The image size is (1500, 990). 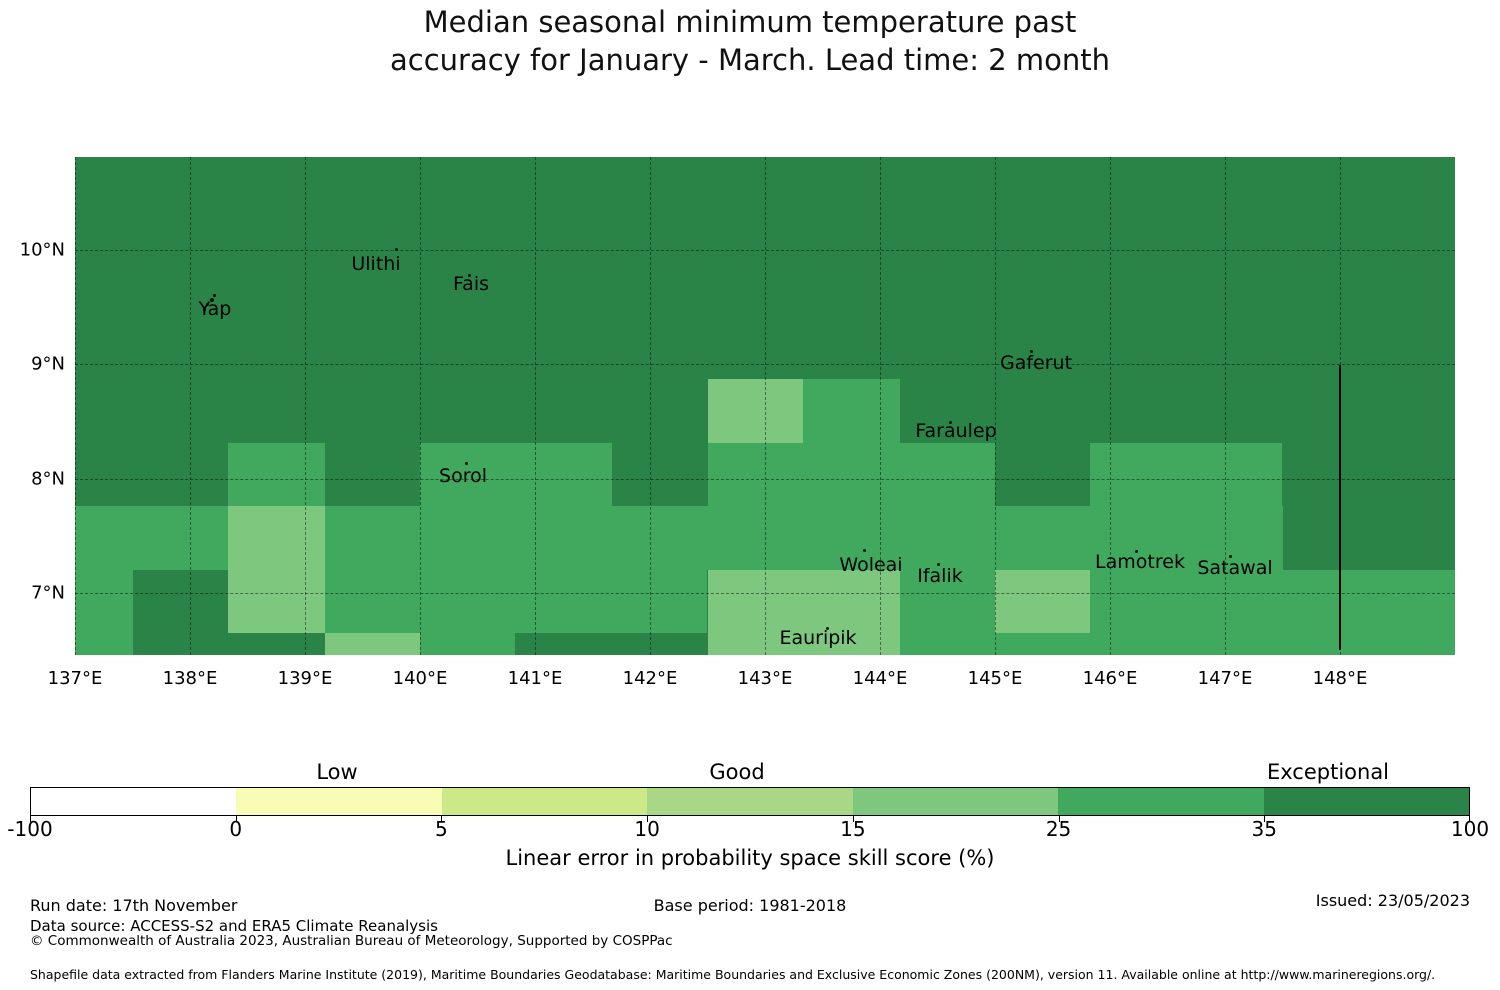 What do you see at coordinates (1470, 829) in the screenshot?
I see `colorbar-tick-label: 100` at bounding box center [1470, 829].